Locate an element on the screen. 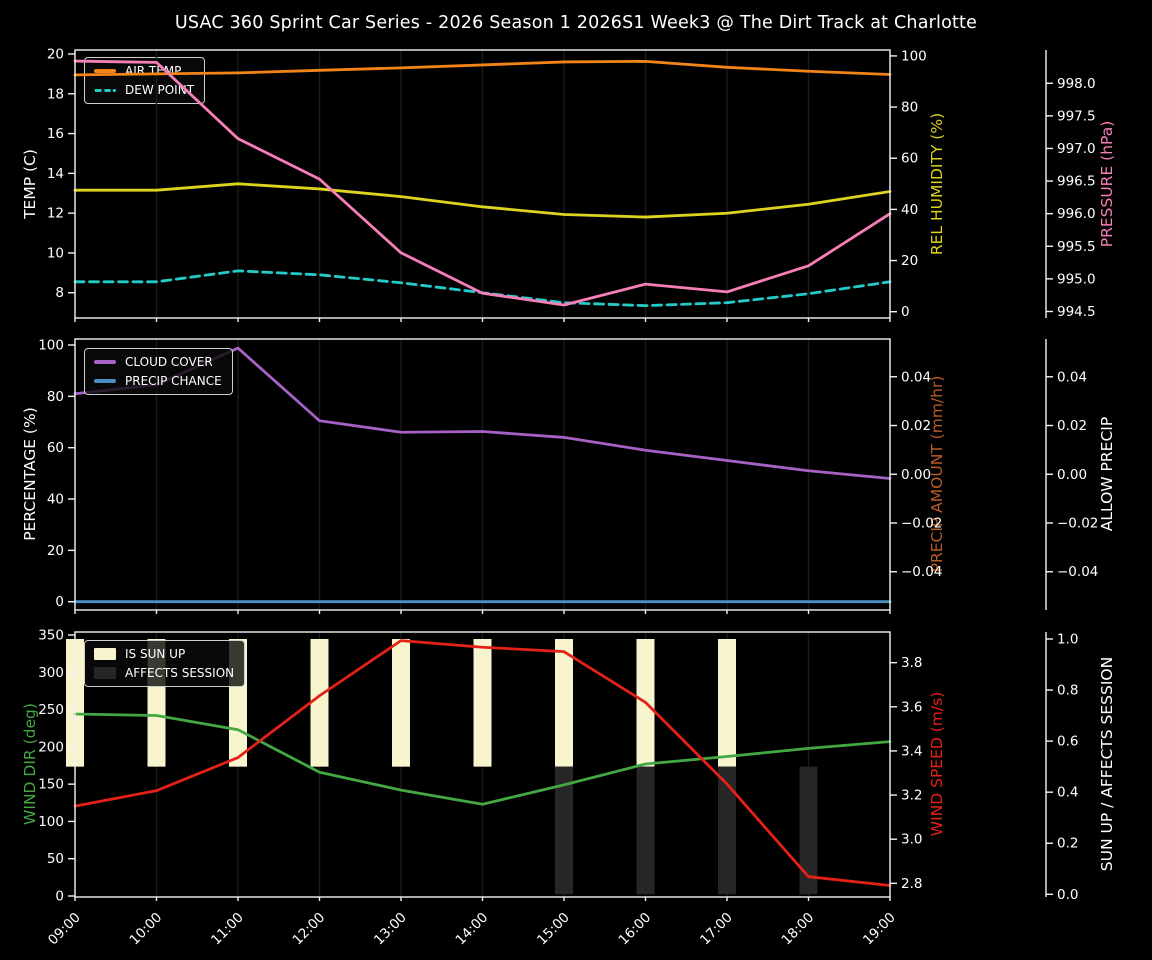 The height and width of the screenshot is (960, 1152). legend-label-dew-point: DEW POINT is located at coordinates (160, 90).